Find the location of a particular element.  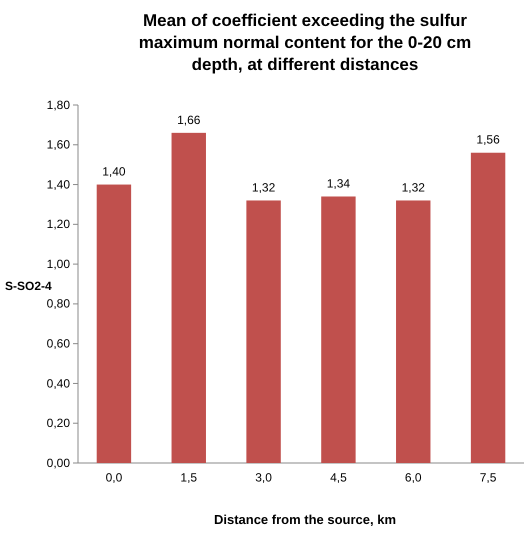

data-label: 1,56 is located at coordinates (488, 139).